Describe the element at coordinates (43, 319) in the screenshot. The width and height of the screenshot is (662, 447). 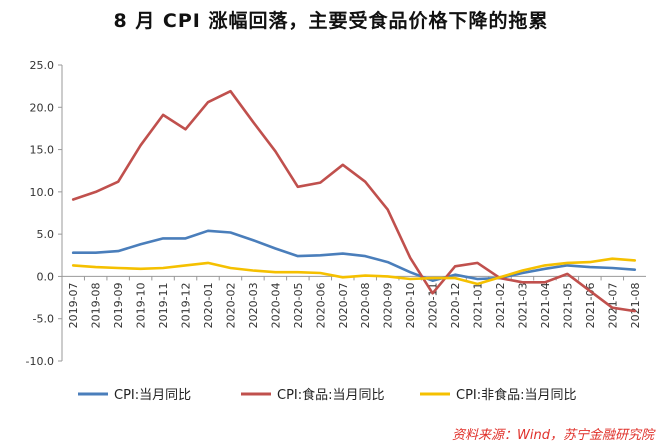
I see `y-tick-label: -5.0` at that location.